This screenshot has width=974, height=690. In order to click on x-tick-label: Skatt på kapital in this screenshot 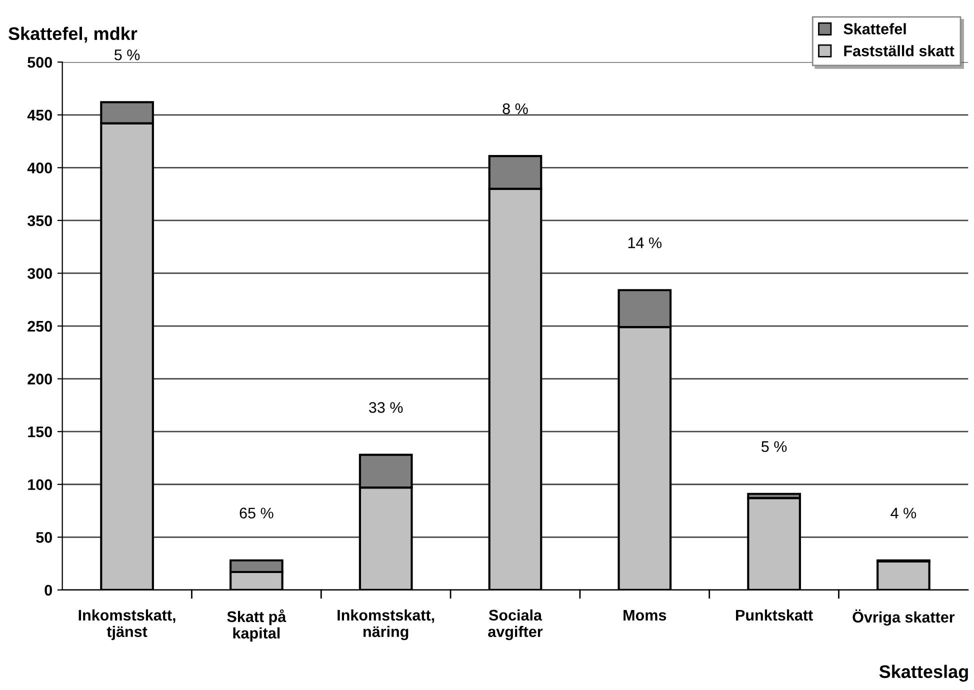, I will do `click(256, 625)`.